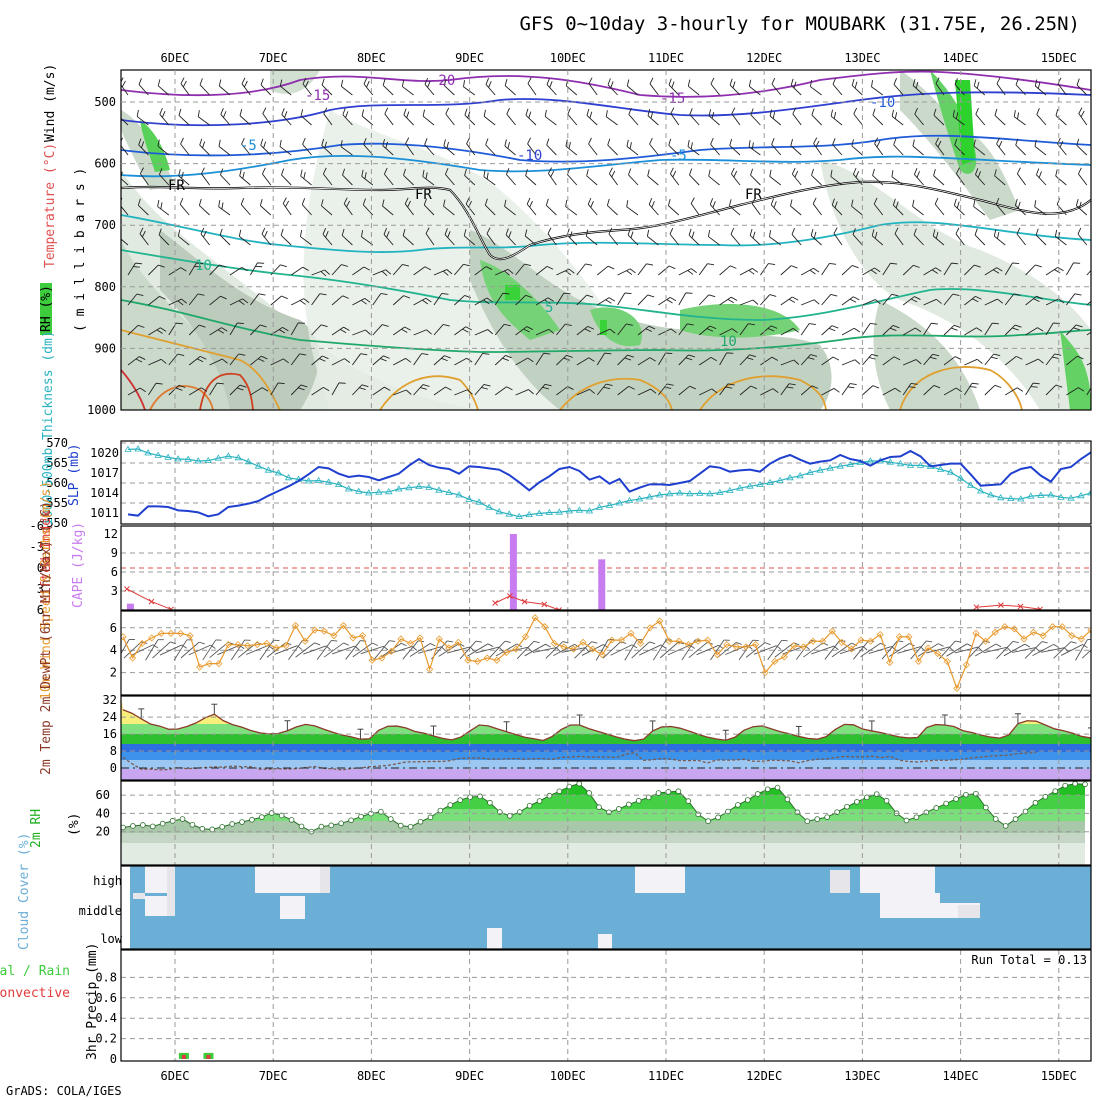 This screenshot has width=1100, height=1100. Describe the element at coordinates (106, 998) in the screenshot. I see `precip-tick-label: 0.6` at that location.